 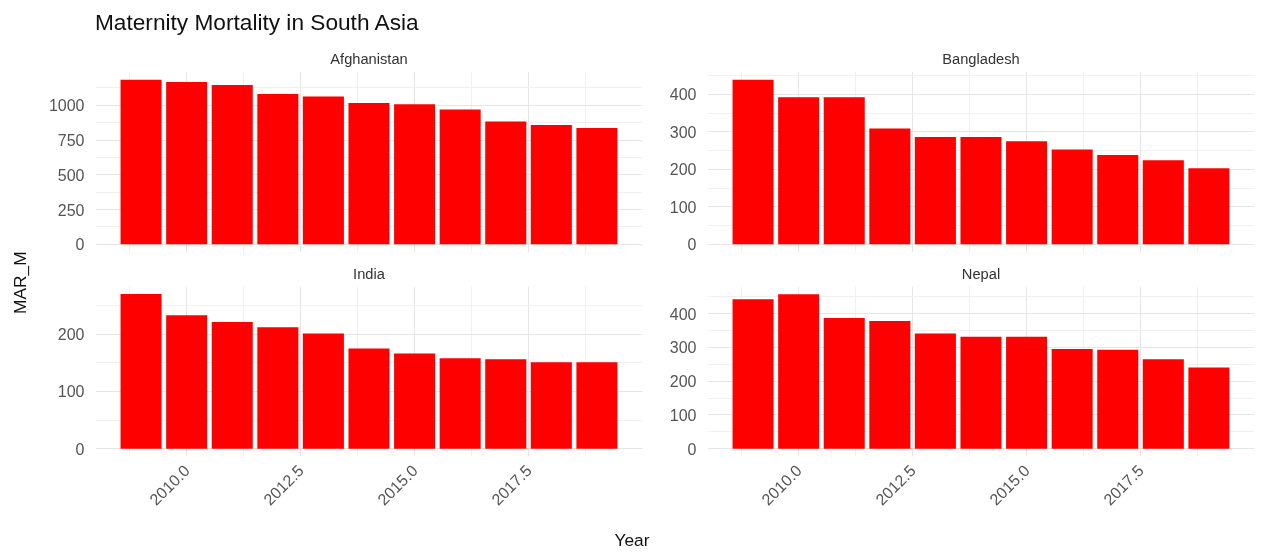 What do you see at coordinates (71, 141) in the screenshot?
I see `y-tick-label: 750` at bounding box center [71, 141].